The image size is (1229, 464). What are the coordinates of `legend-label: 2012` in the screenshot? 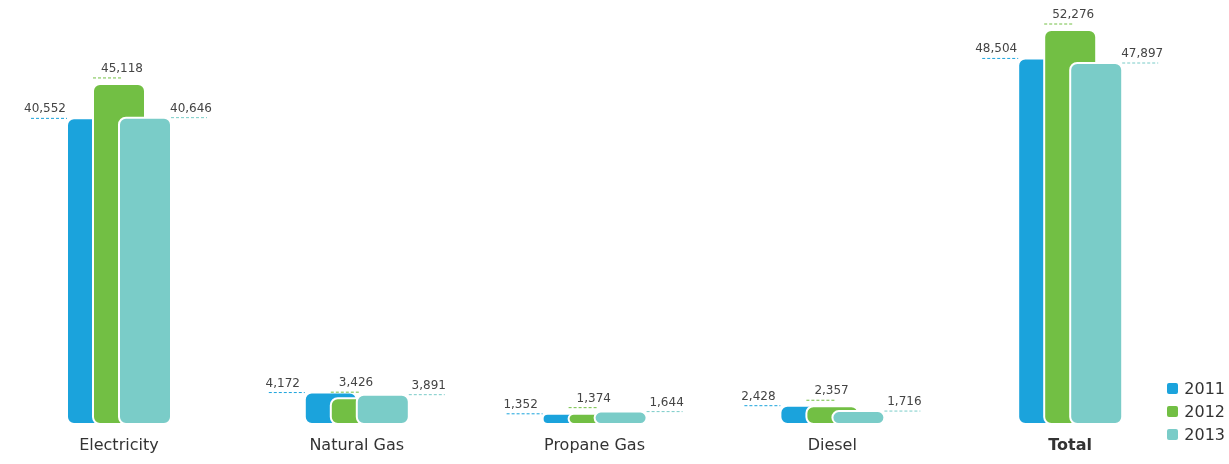 It's located at (1204, 411).